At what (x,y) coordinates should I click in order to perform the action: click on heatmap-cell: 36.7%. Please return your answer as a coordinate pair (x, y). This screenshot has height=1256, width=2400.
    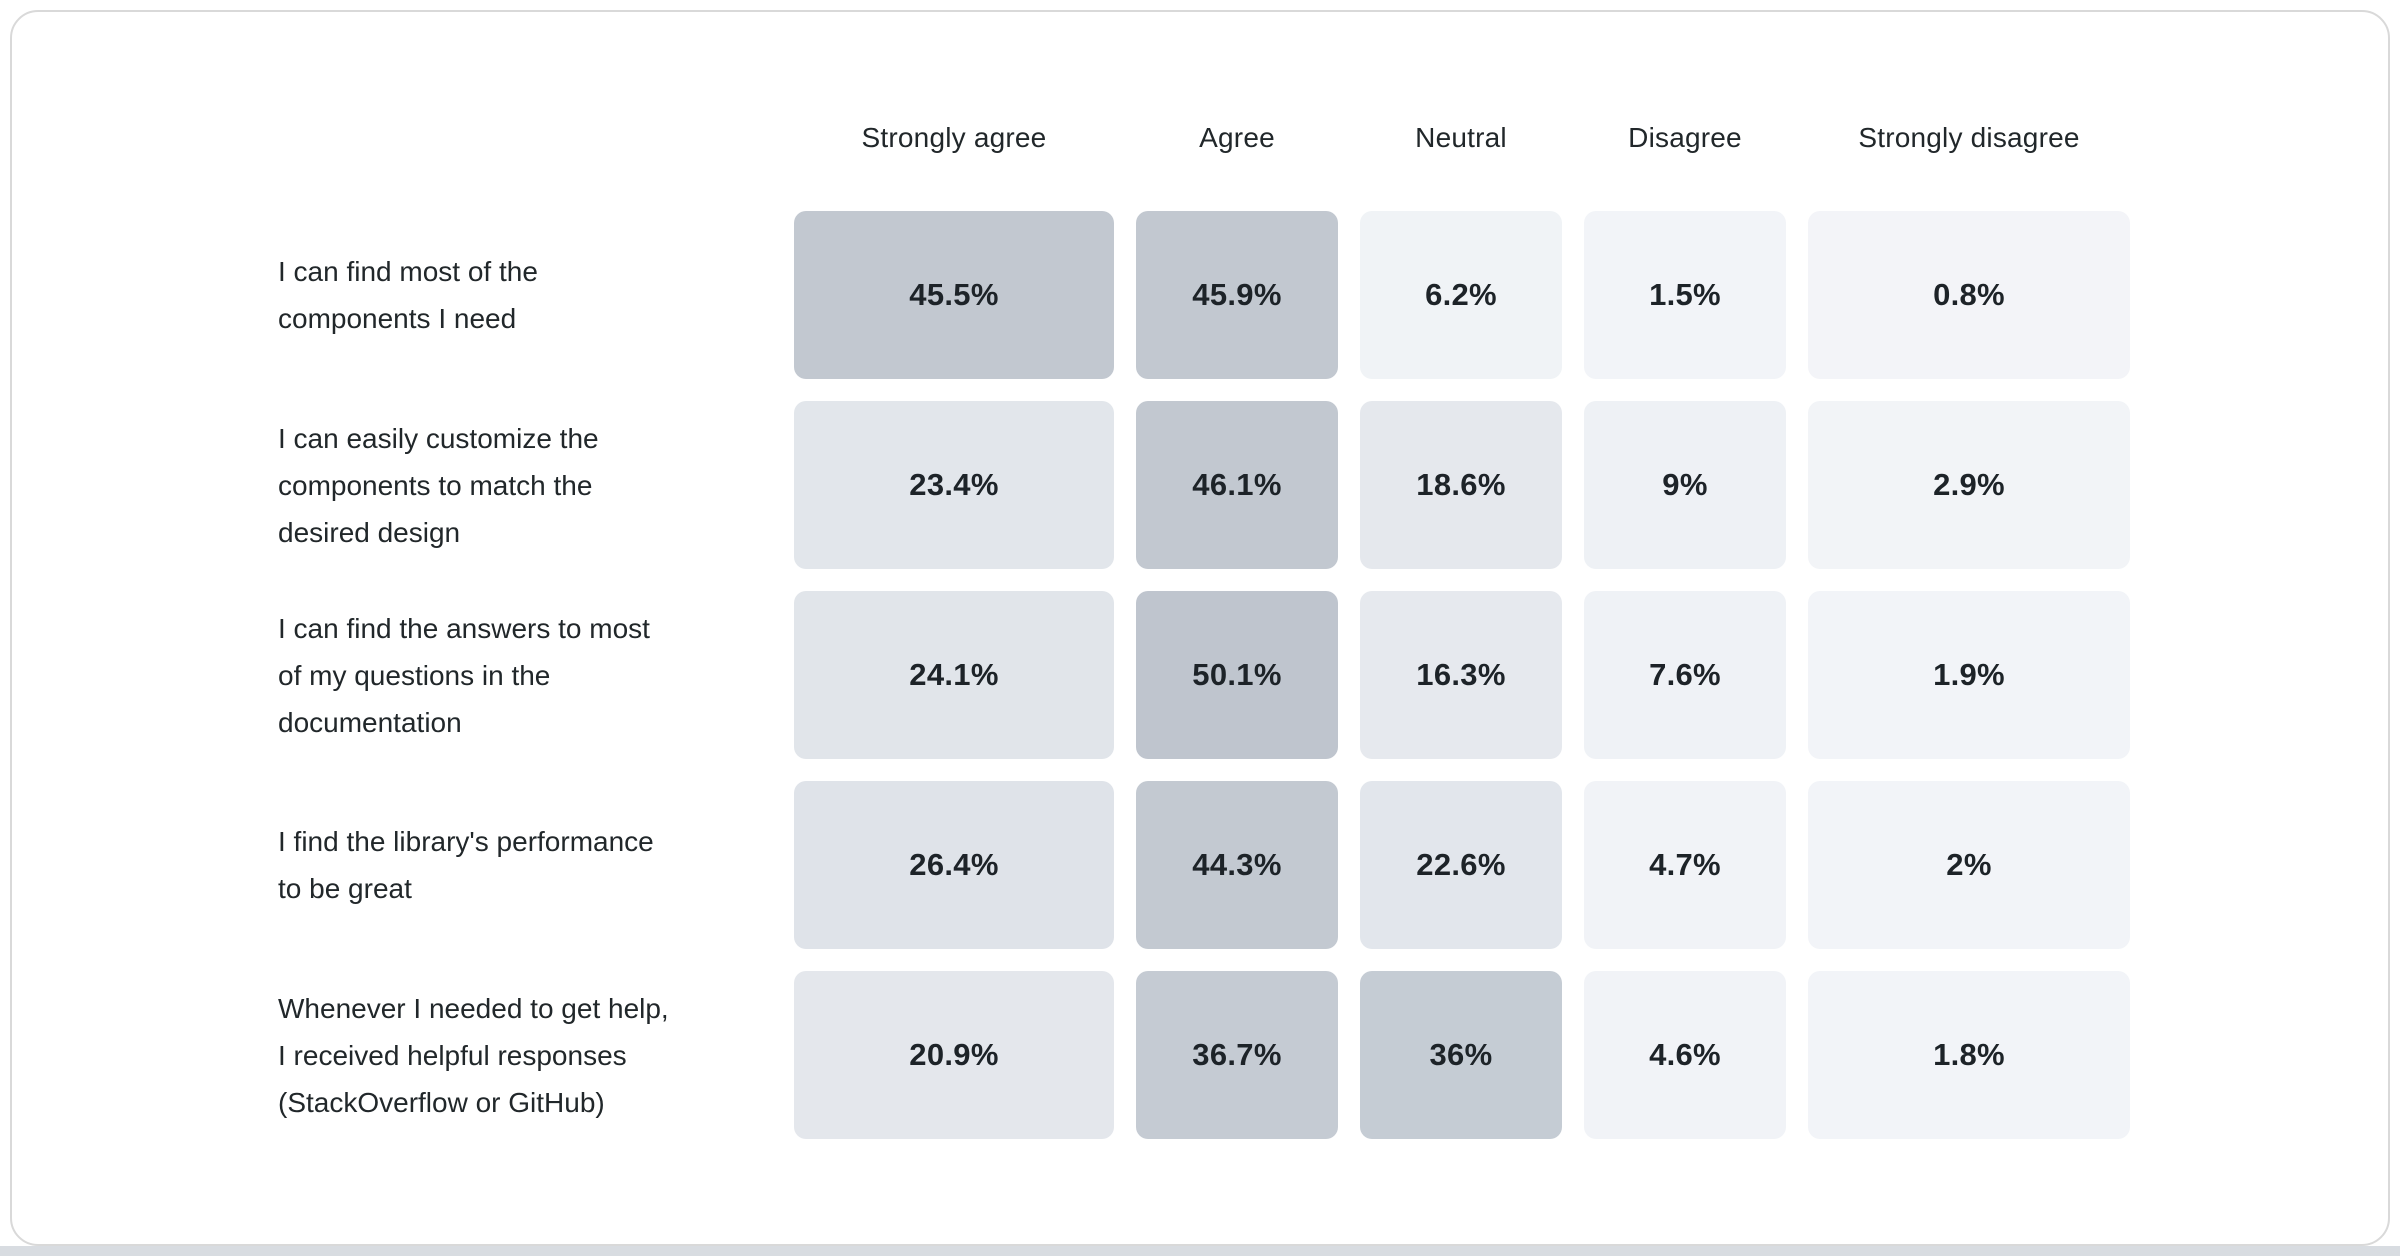
    Looking at the image, I should click on (1237, 1055).